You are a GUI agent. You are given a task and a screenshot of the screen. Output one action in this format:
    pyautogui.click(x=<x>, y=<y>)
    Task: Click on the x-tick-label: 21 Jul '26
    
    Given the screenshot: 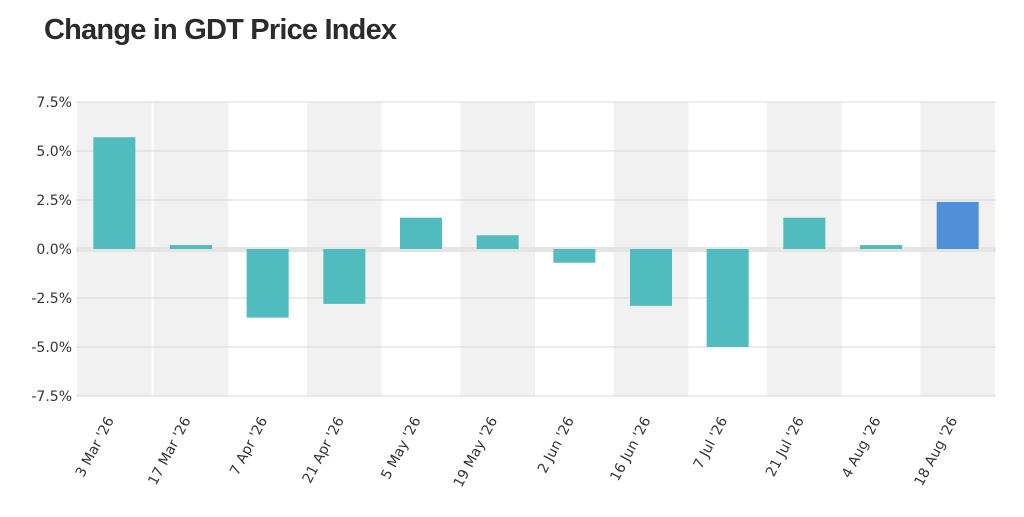 What is the action you would take?
    pyautogui.click(x=785, y=446)
    